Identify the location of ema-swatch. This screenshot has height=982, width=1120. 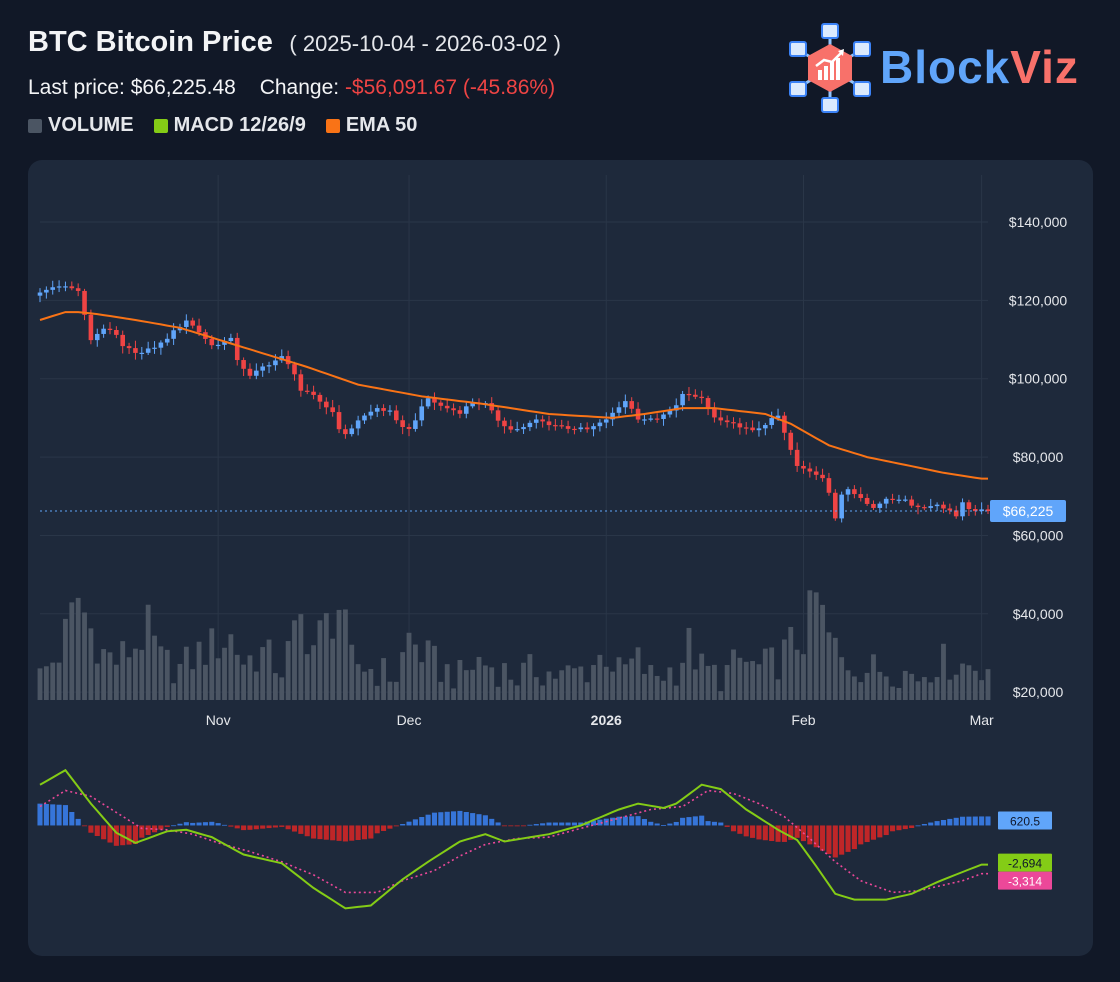
(332, 125).